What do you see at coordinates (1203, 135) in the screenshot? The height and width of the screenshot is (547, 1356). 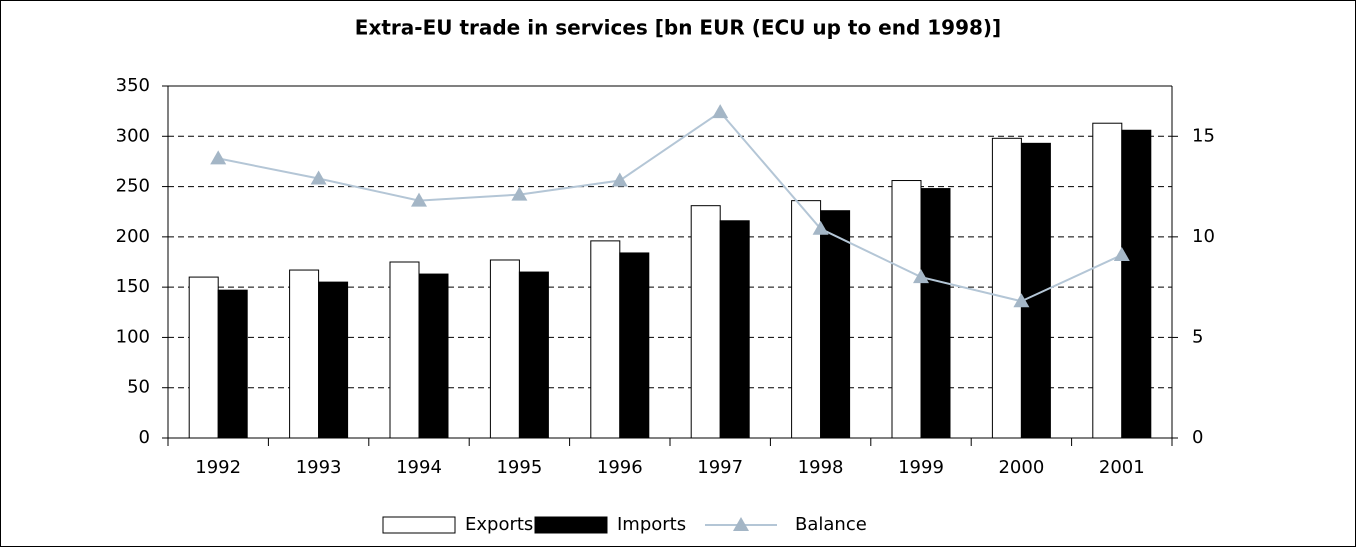 I see `y2-tick-label: 15` at bounding box center [1203, 135].